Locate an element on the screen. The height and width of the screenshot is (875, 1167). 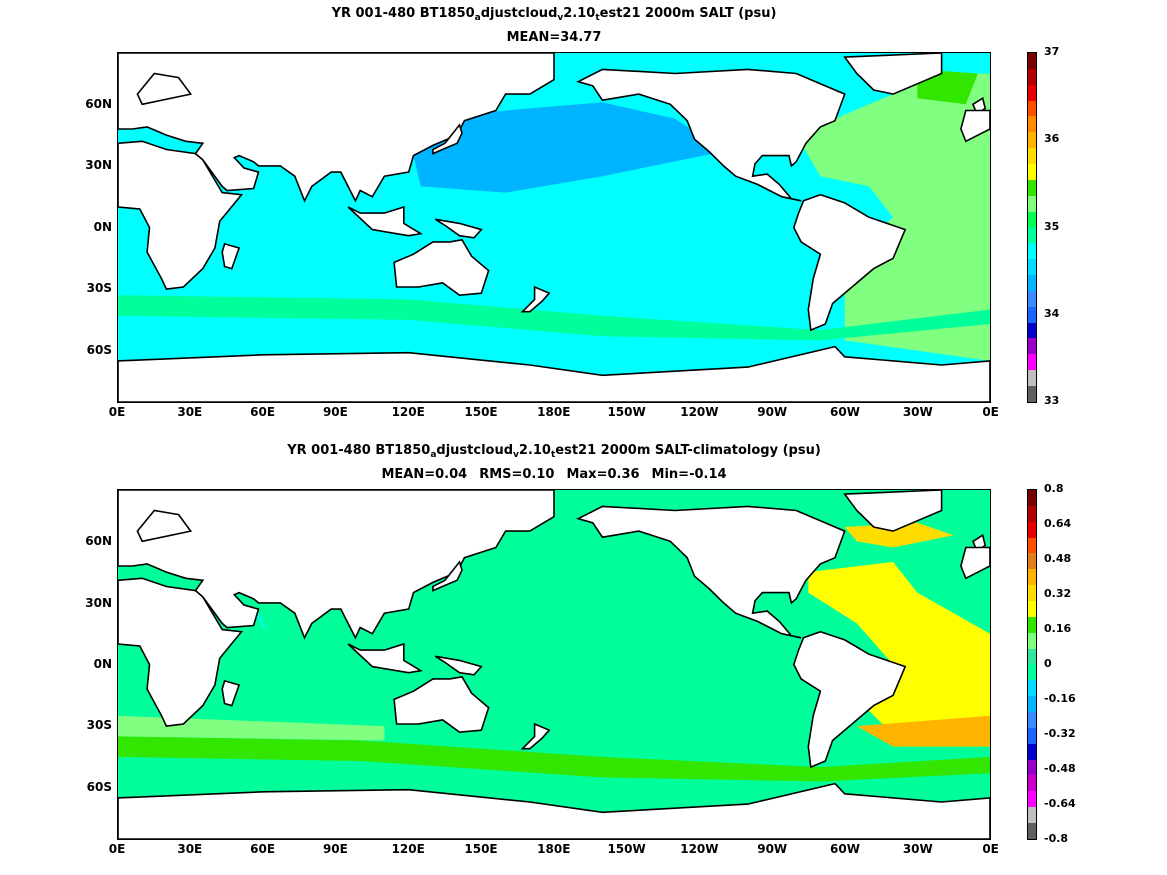
xlabels2-xtick: 150W is located at coordinates (626, 849).